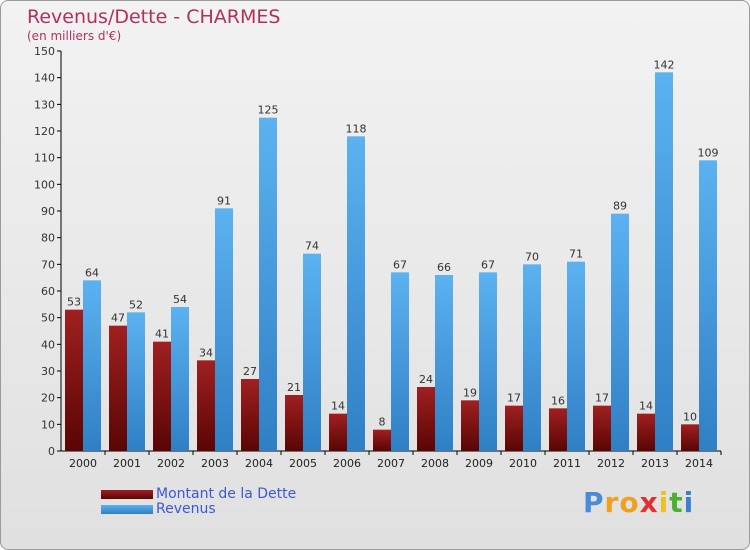  I want to click on proxiti-logo: Proxiti, so click(638, 502).